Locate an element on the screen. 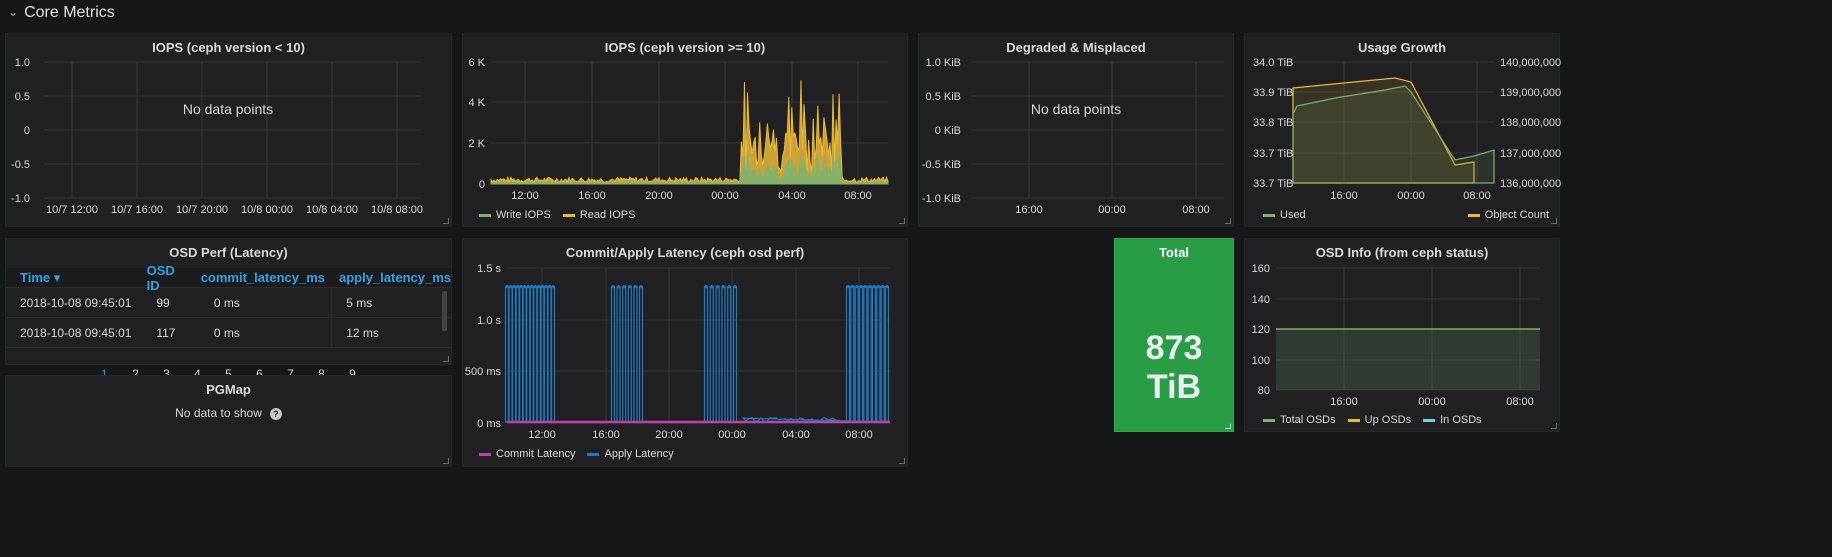  panel-title: PGMap is located at coordinates (228, 389).